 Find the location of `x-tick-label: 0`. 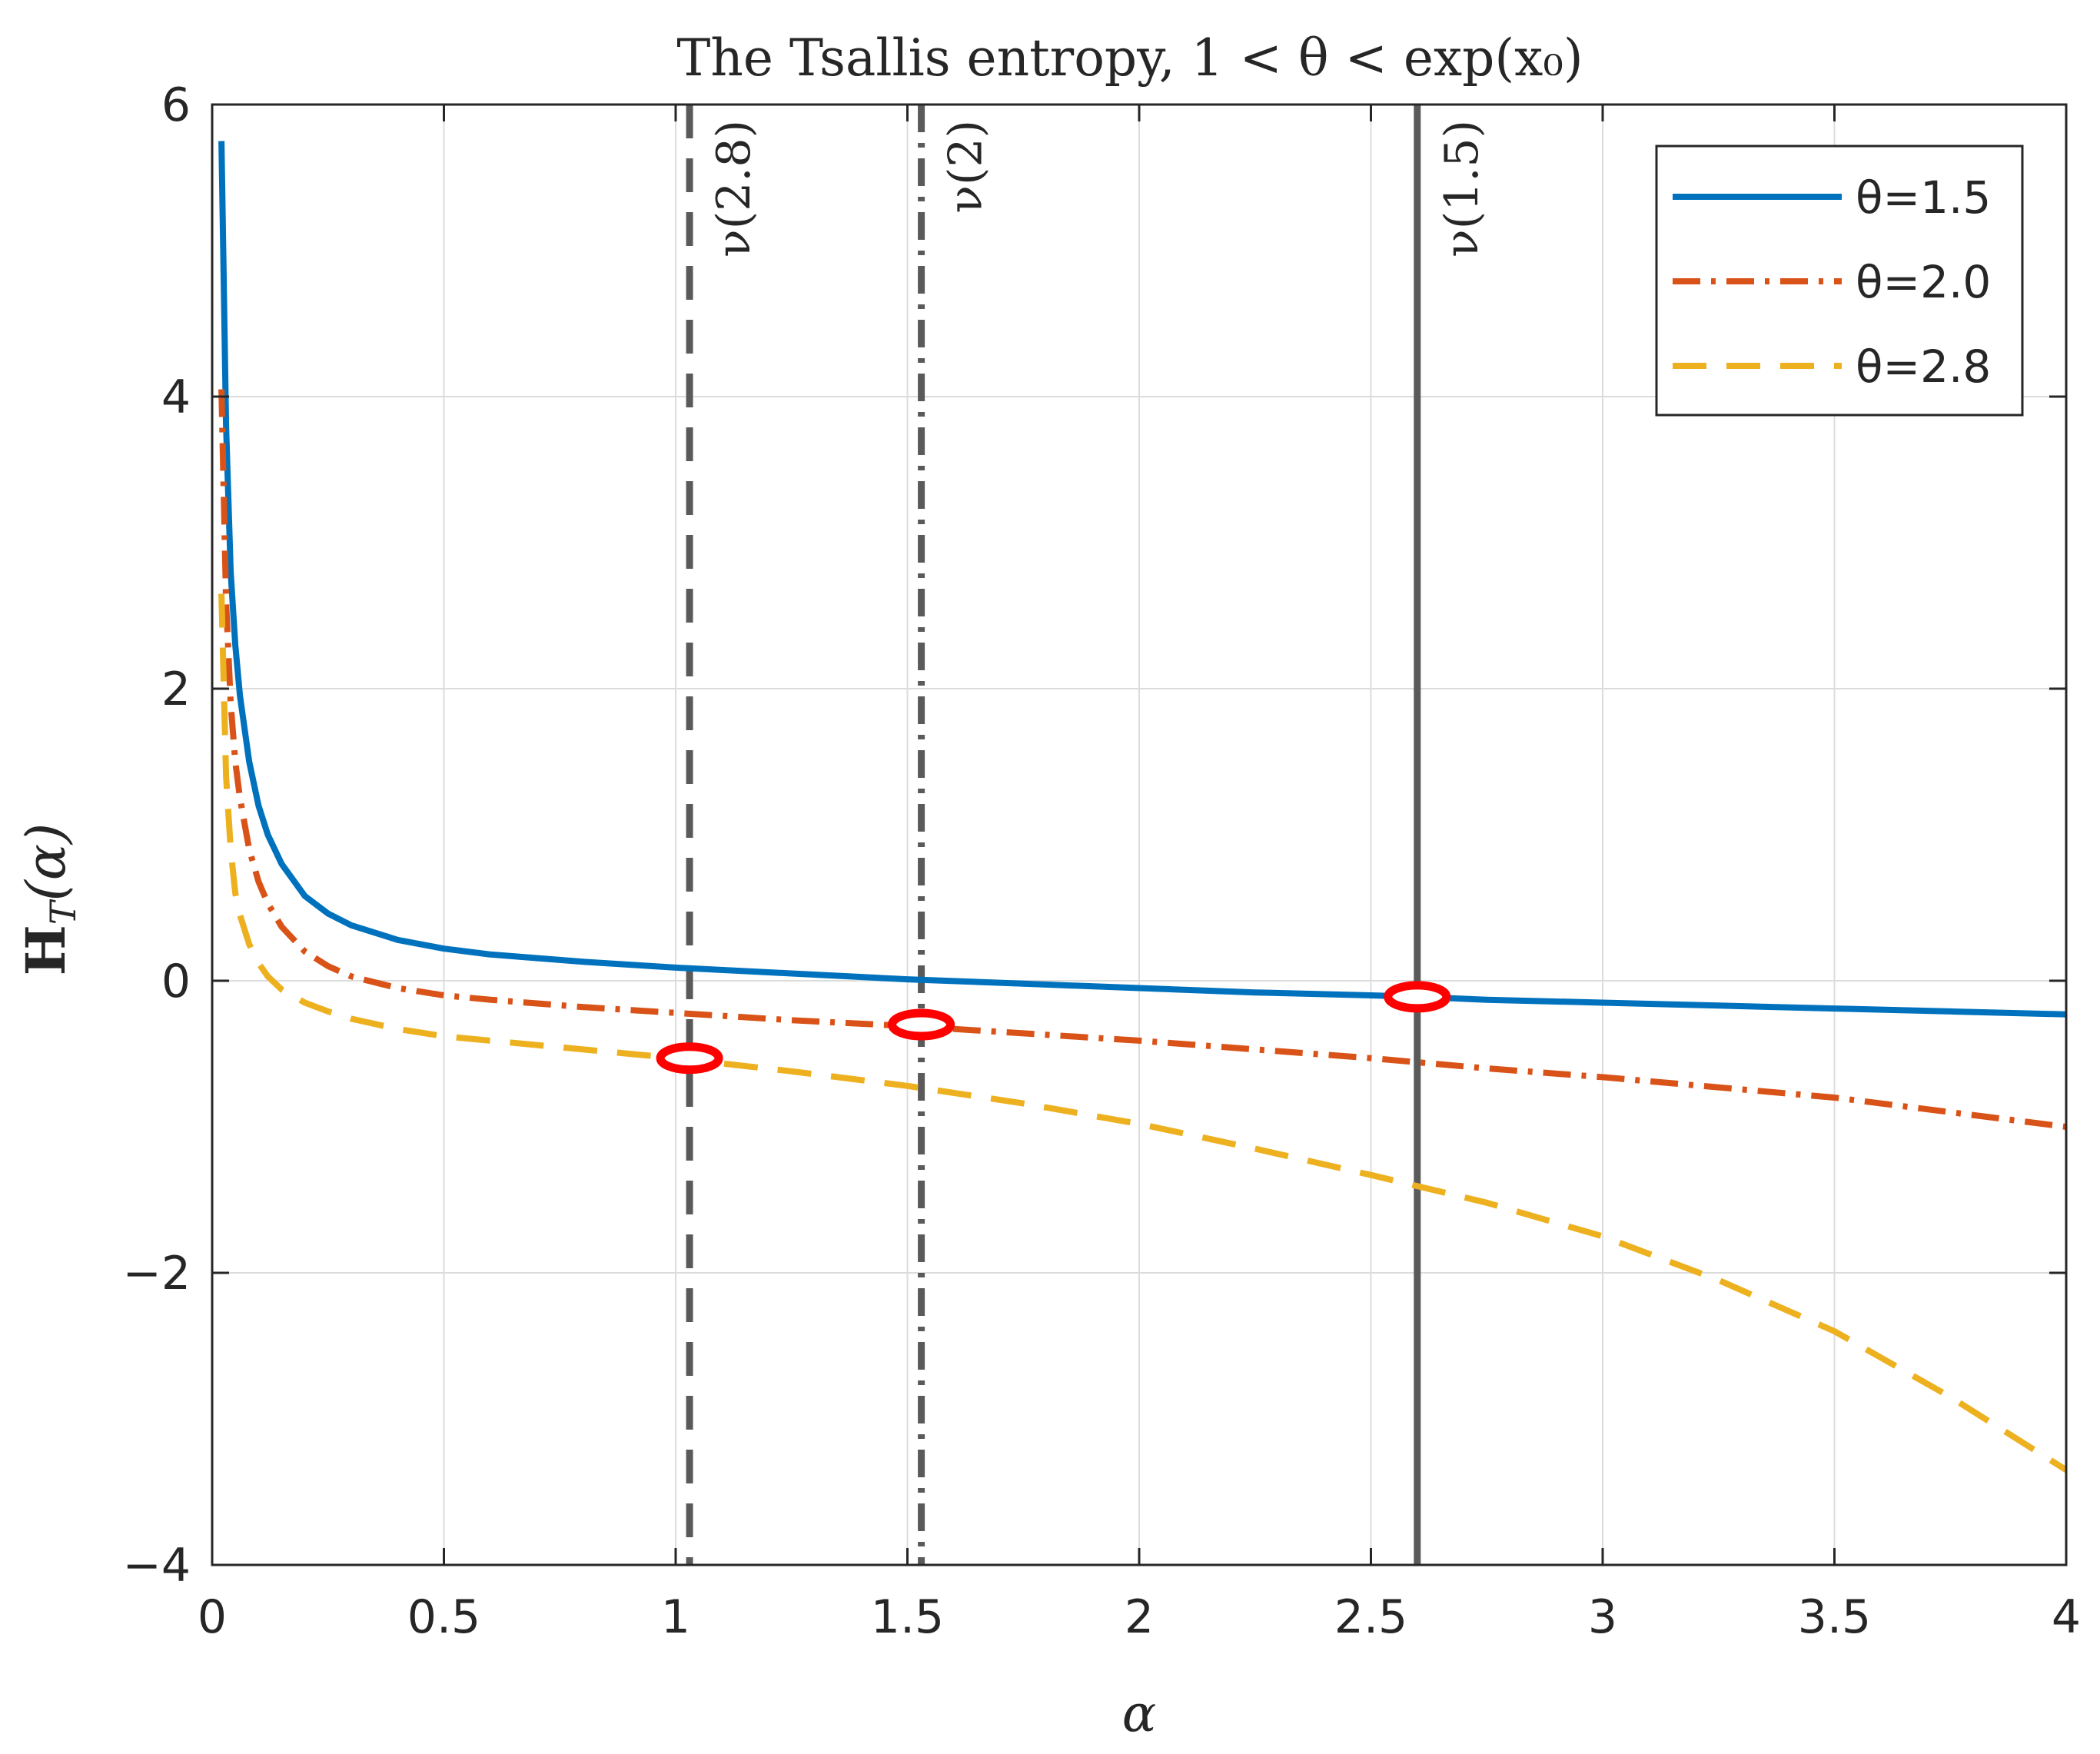

x-tick-label: 0 is located at coordinates (212, 1617).